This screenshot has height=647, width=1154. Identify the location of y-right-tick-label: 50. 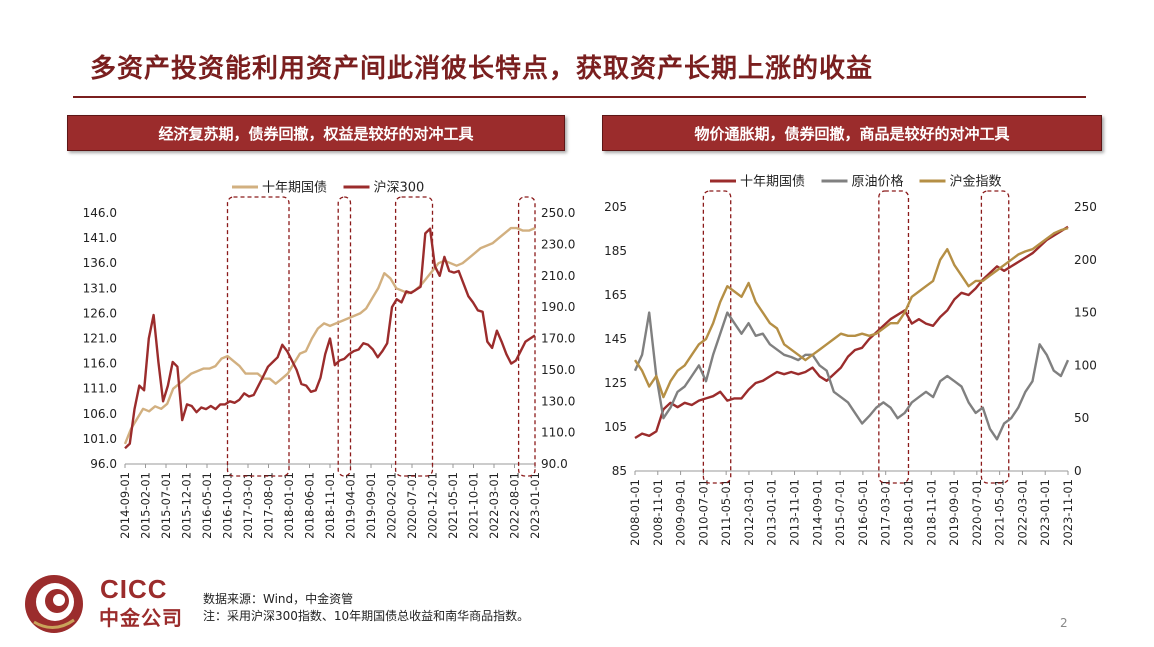
(1081, 418).